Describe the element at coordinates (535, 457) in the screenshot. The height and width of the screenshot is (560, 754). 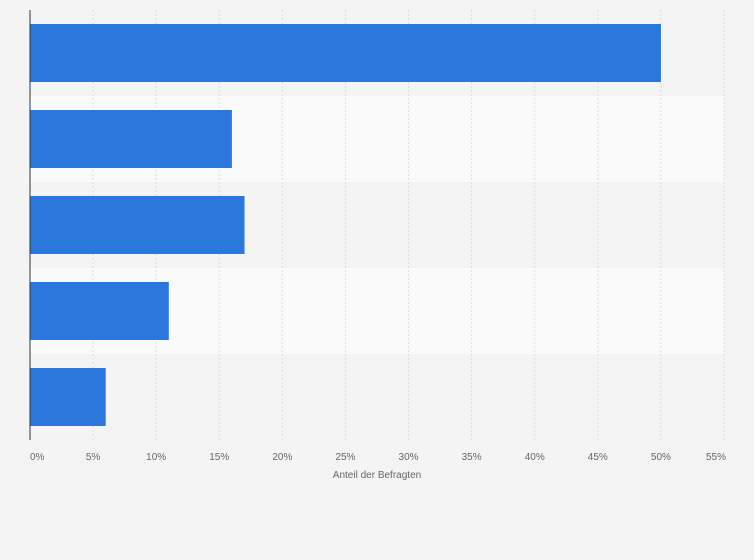
I see `x-tick-label-40: 40%` at that location.